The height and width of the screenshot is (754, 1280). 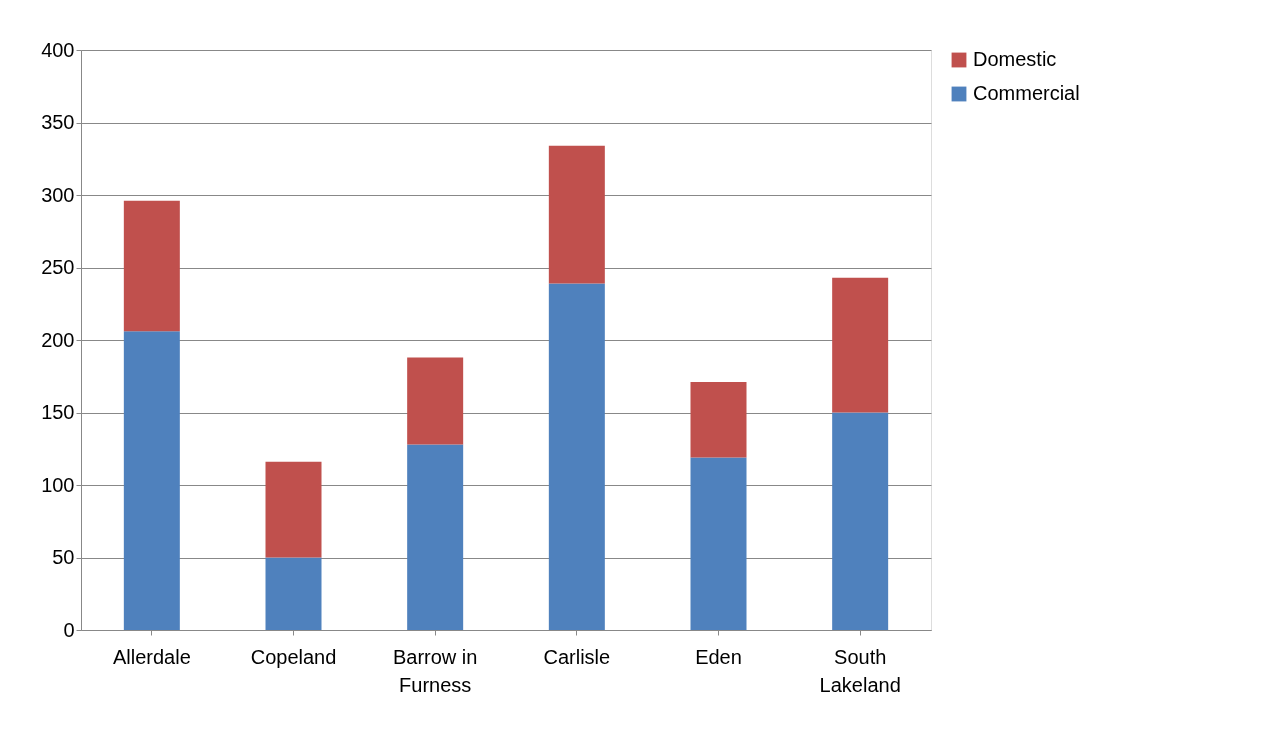 I want to click on x-tick-label: Eden, so click(x=718, y=656).